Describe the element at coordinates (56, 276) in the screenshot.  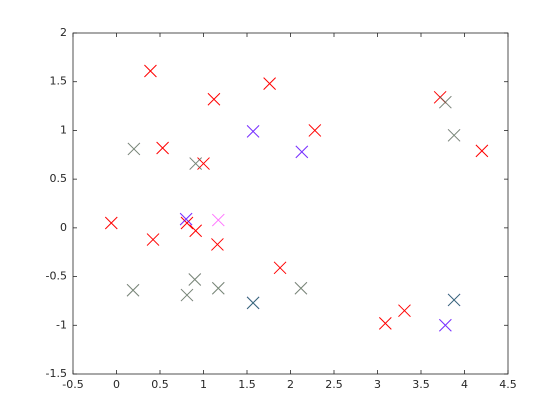
I see `y-tick-label: -0.5` at that location.